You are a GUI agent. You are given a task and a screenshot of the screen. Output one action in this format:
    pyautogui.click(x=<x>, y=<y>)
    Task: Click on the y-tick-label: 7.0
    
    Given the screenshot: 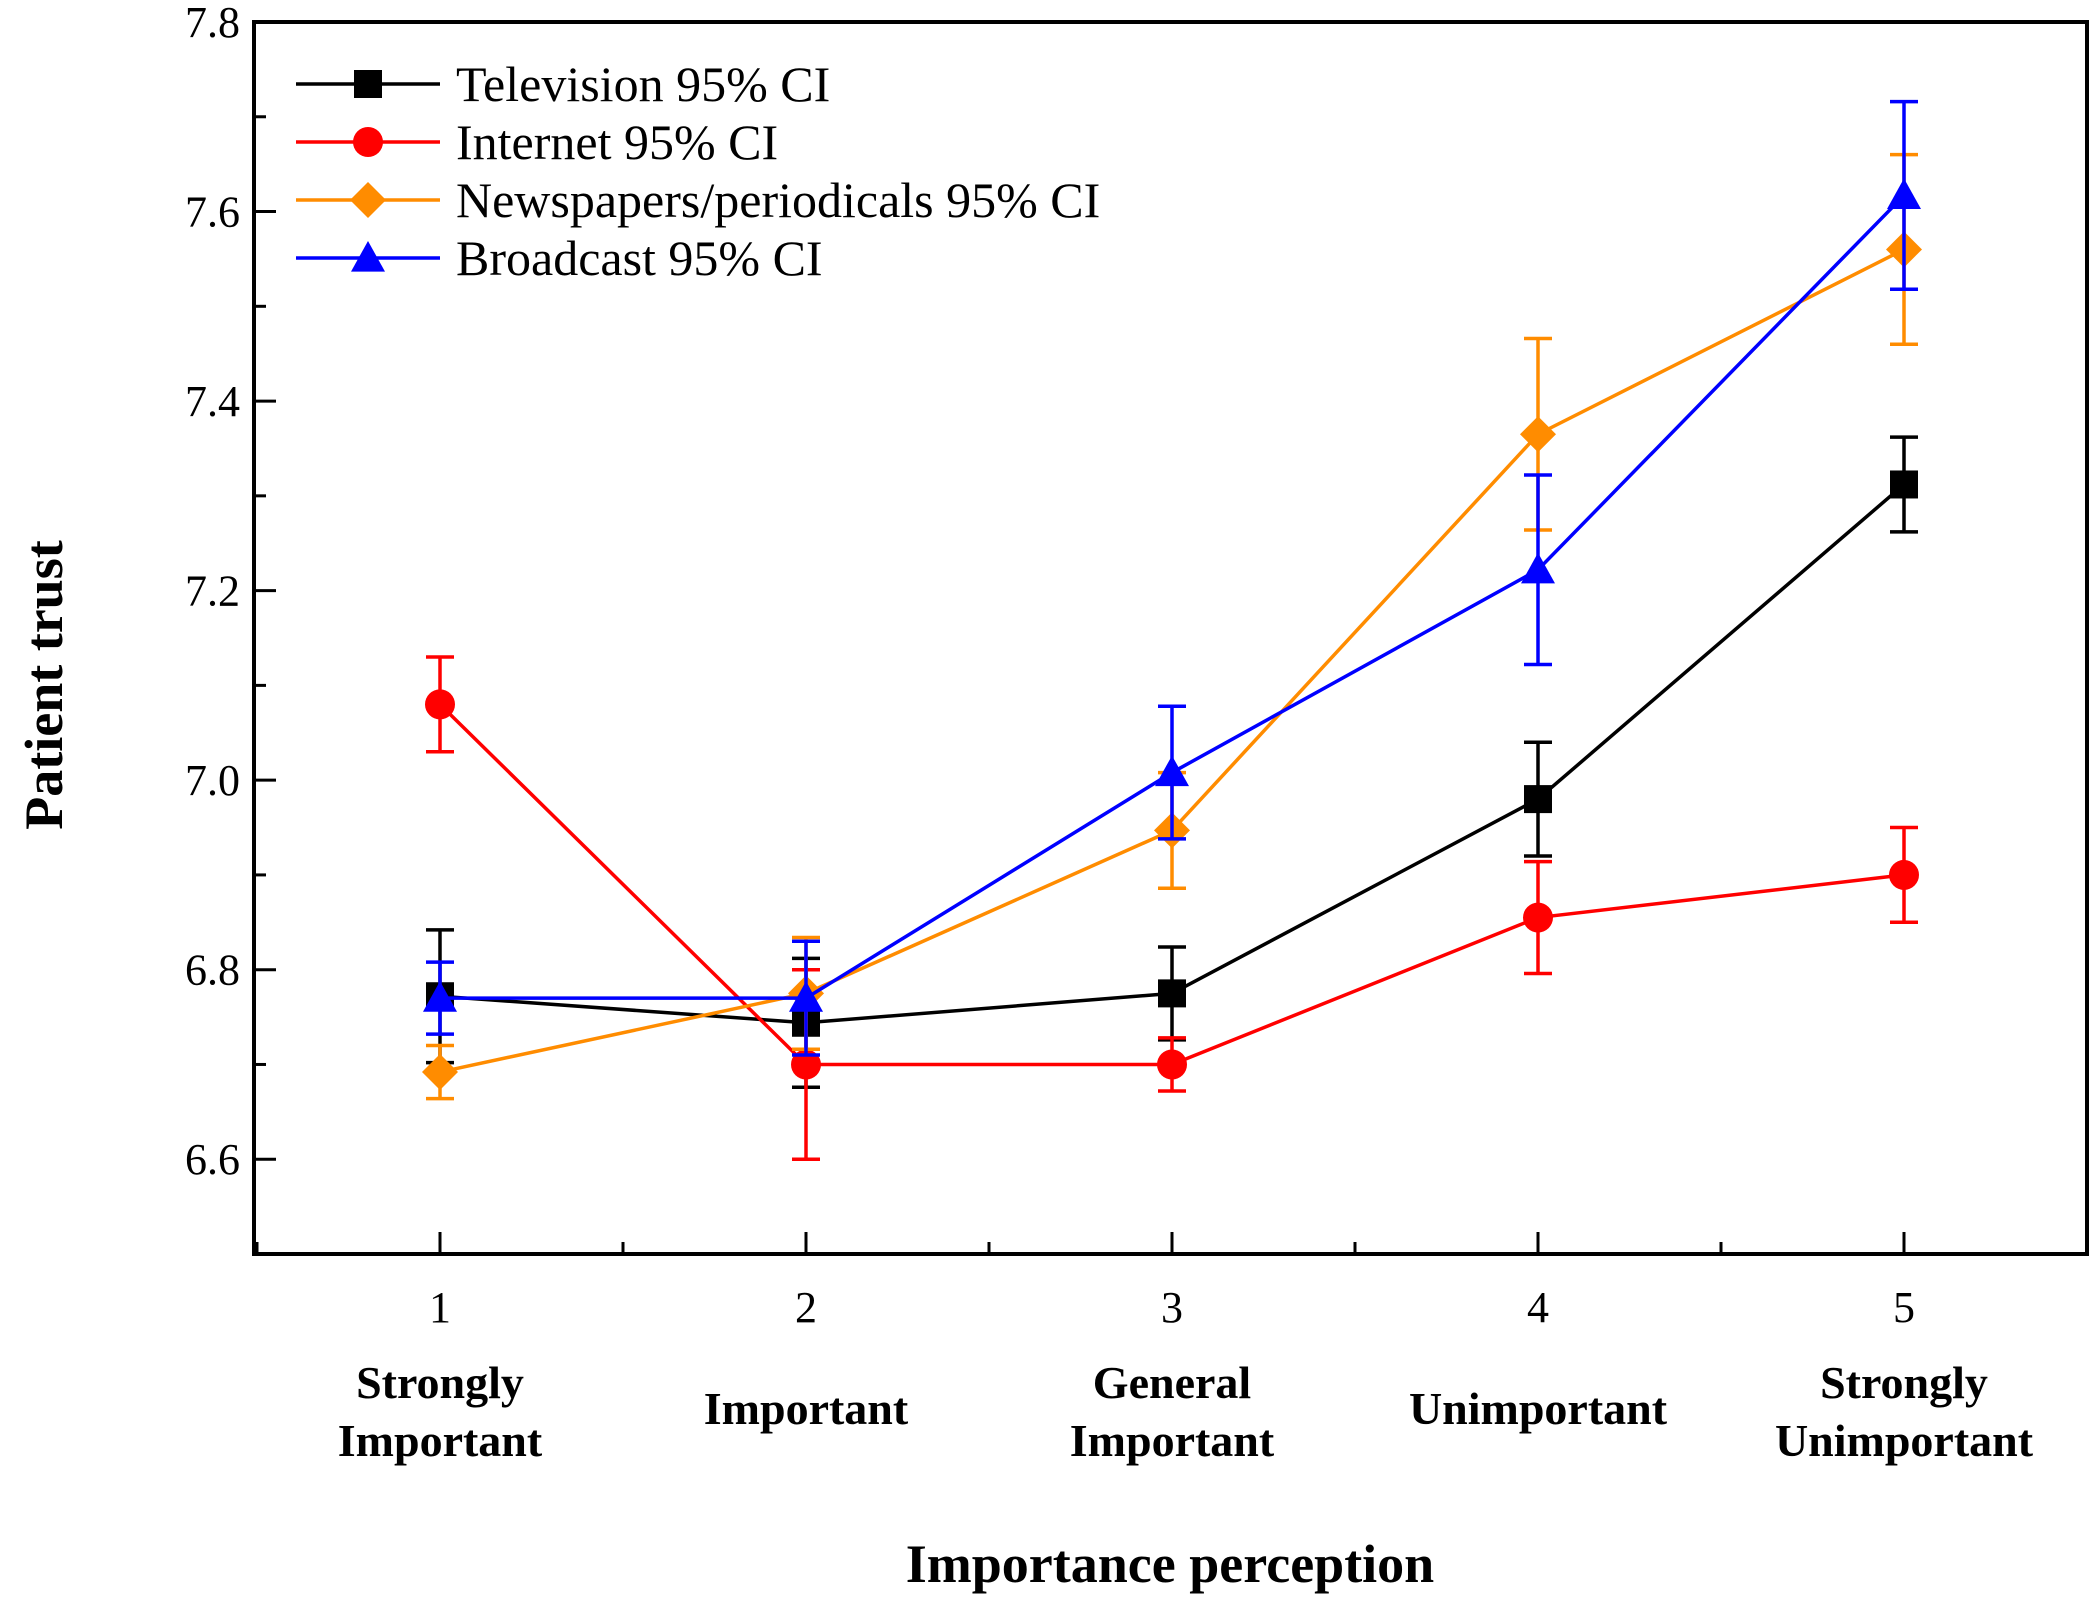 What is the action you would take?
    pyautogui.click(x=212, y=780)
    